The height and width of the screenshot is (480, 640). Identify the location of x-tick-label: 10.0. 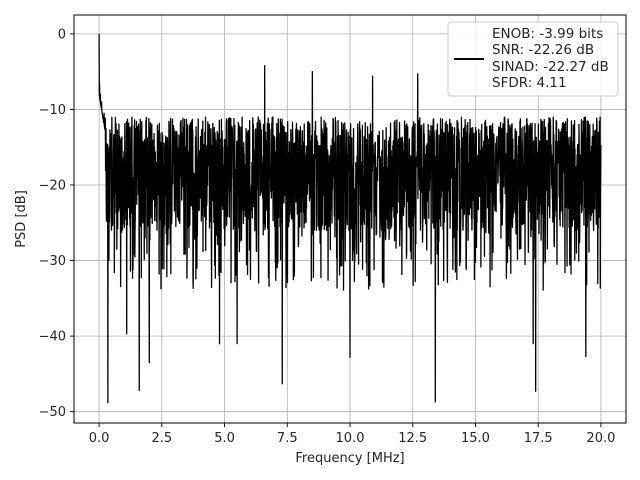
(350, 438).